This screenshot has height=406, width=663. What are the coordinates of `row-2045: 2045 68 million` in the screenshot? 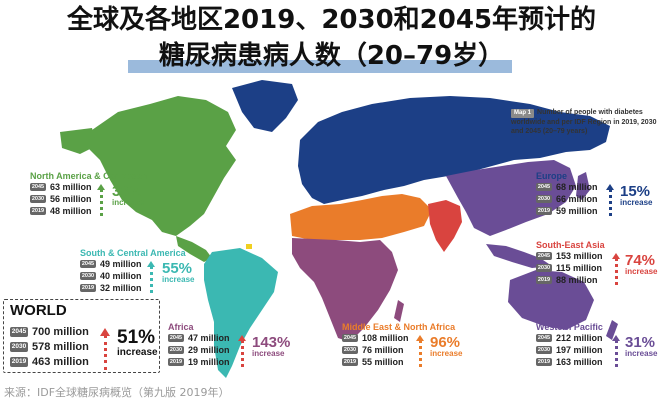 It's located at (598, 187).